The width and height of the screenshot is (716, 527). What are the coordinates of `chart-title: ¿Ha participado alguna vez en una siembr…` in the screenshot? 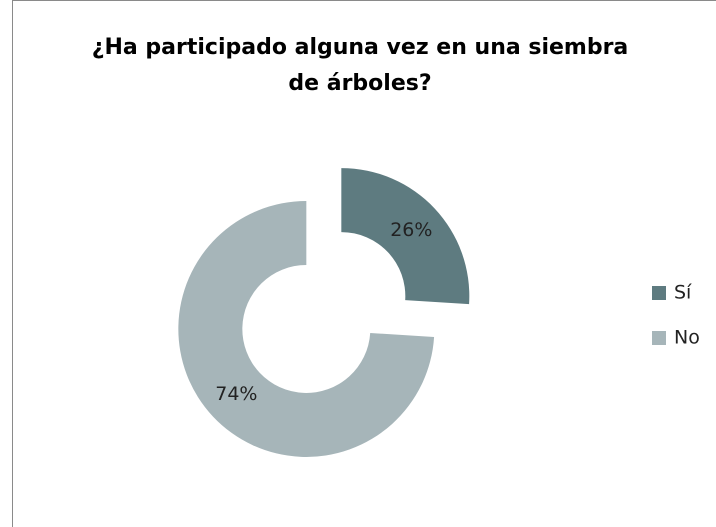 It's located at (360, 65).